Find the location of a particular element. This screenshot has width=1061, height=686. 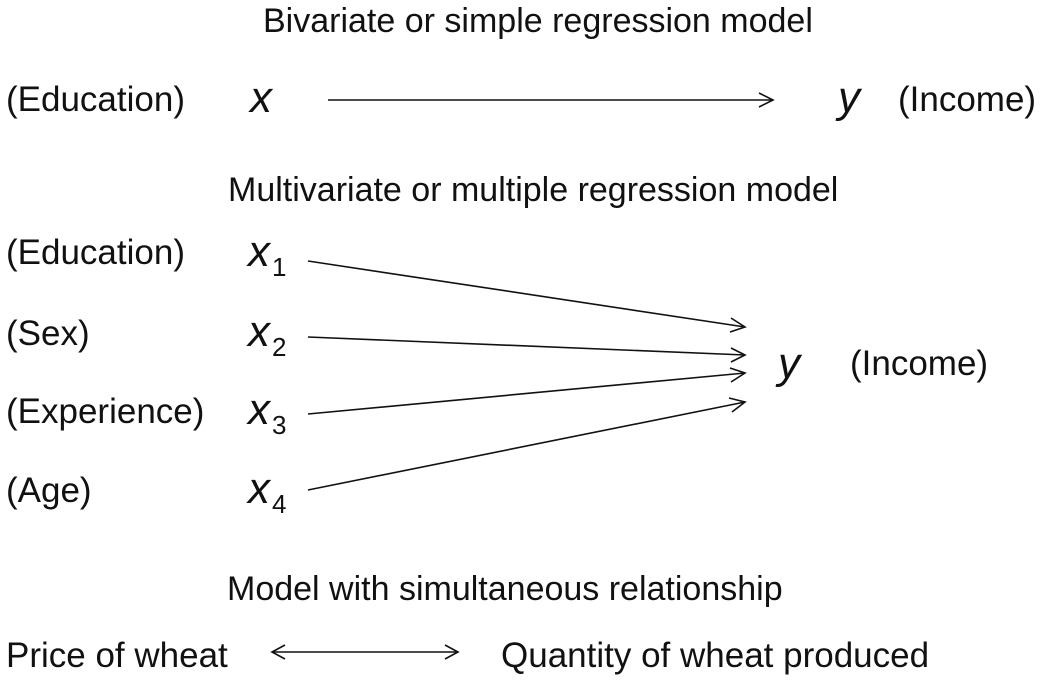

input-var-x2: x2 is located at coordinates (267, 334).